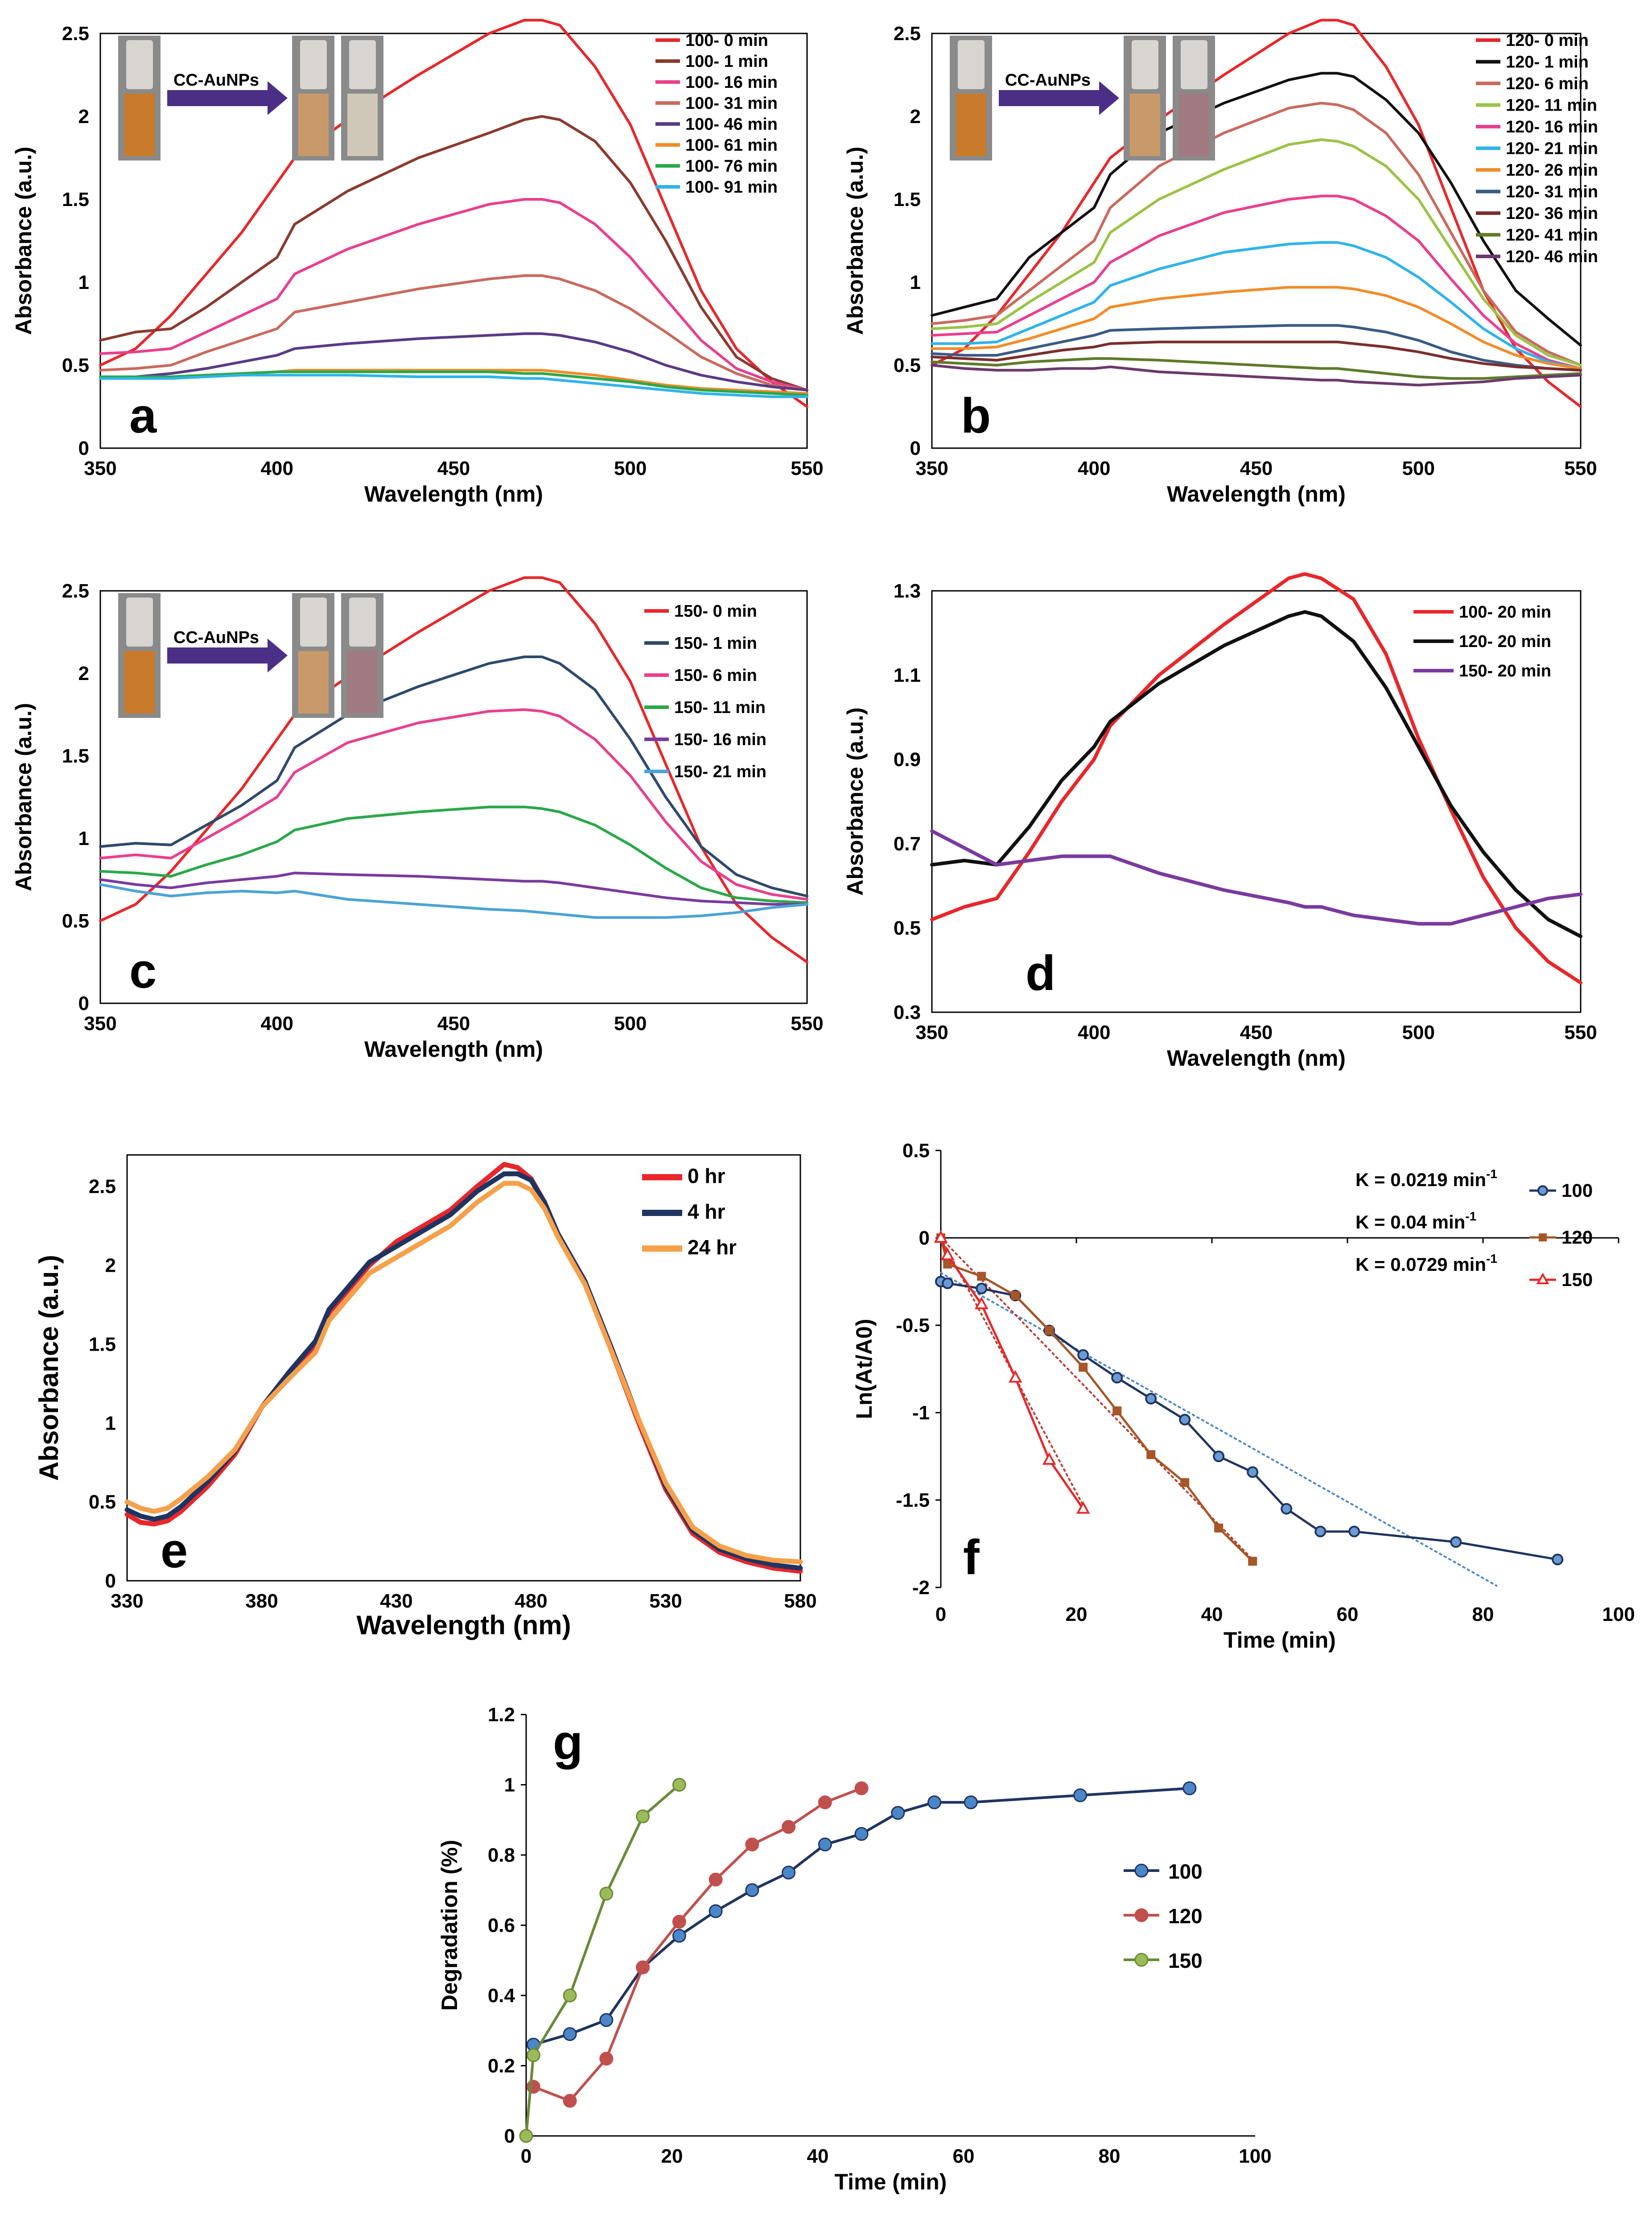 The width and height of the screenshot is (1652, 2226). I want to click on arrow-shaft, so click(1050, 98).